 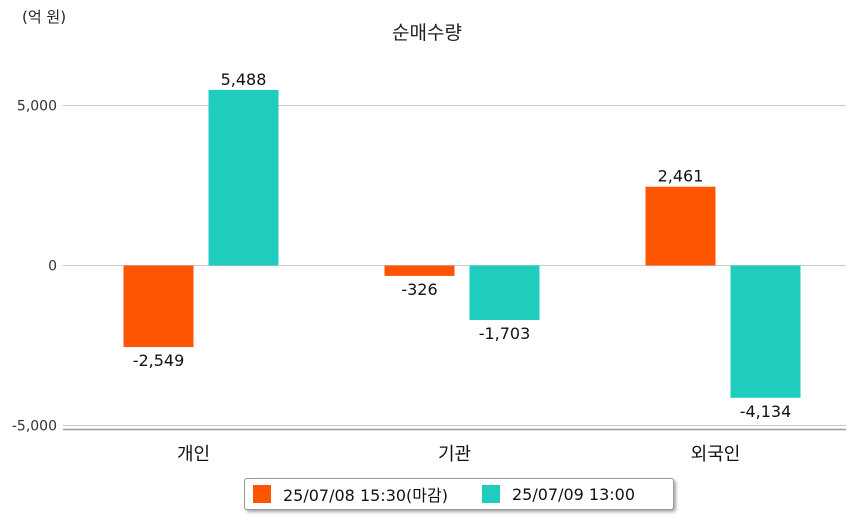 What do you see at coordinates (419, 289) in the screenshot?
I see `data-label: -326` at bounding box center [419, 289].